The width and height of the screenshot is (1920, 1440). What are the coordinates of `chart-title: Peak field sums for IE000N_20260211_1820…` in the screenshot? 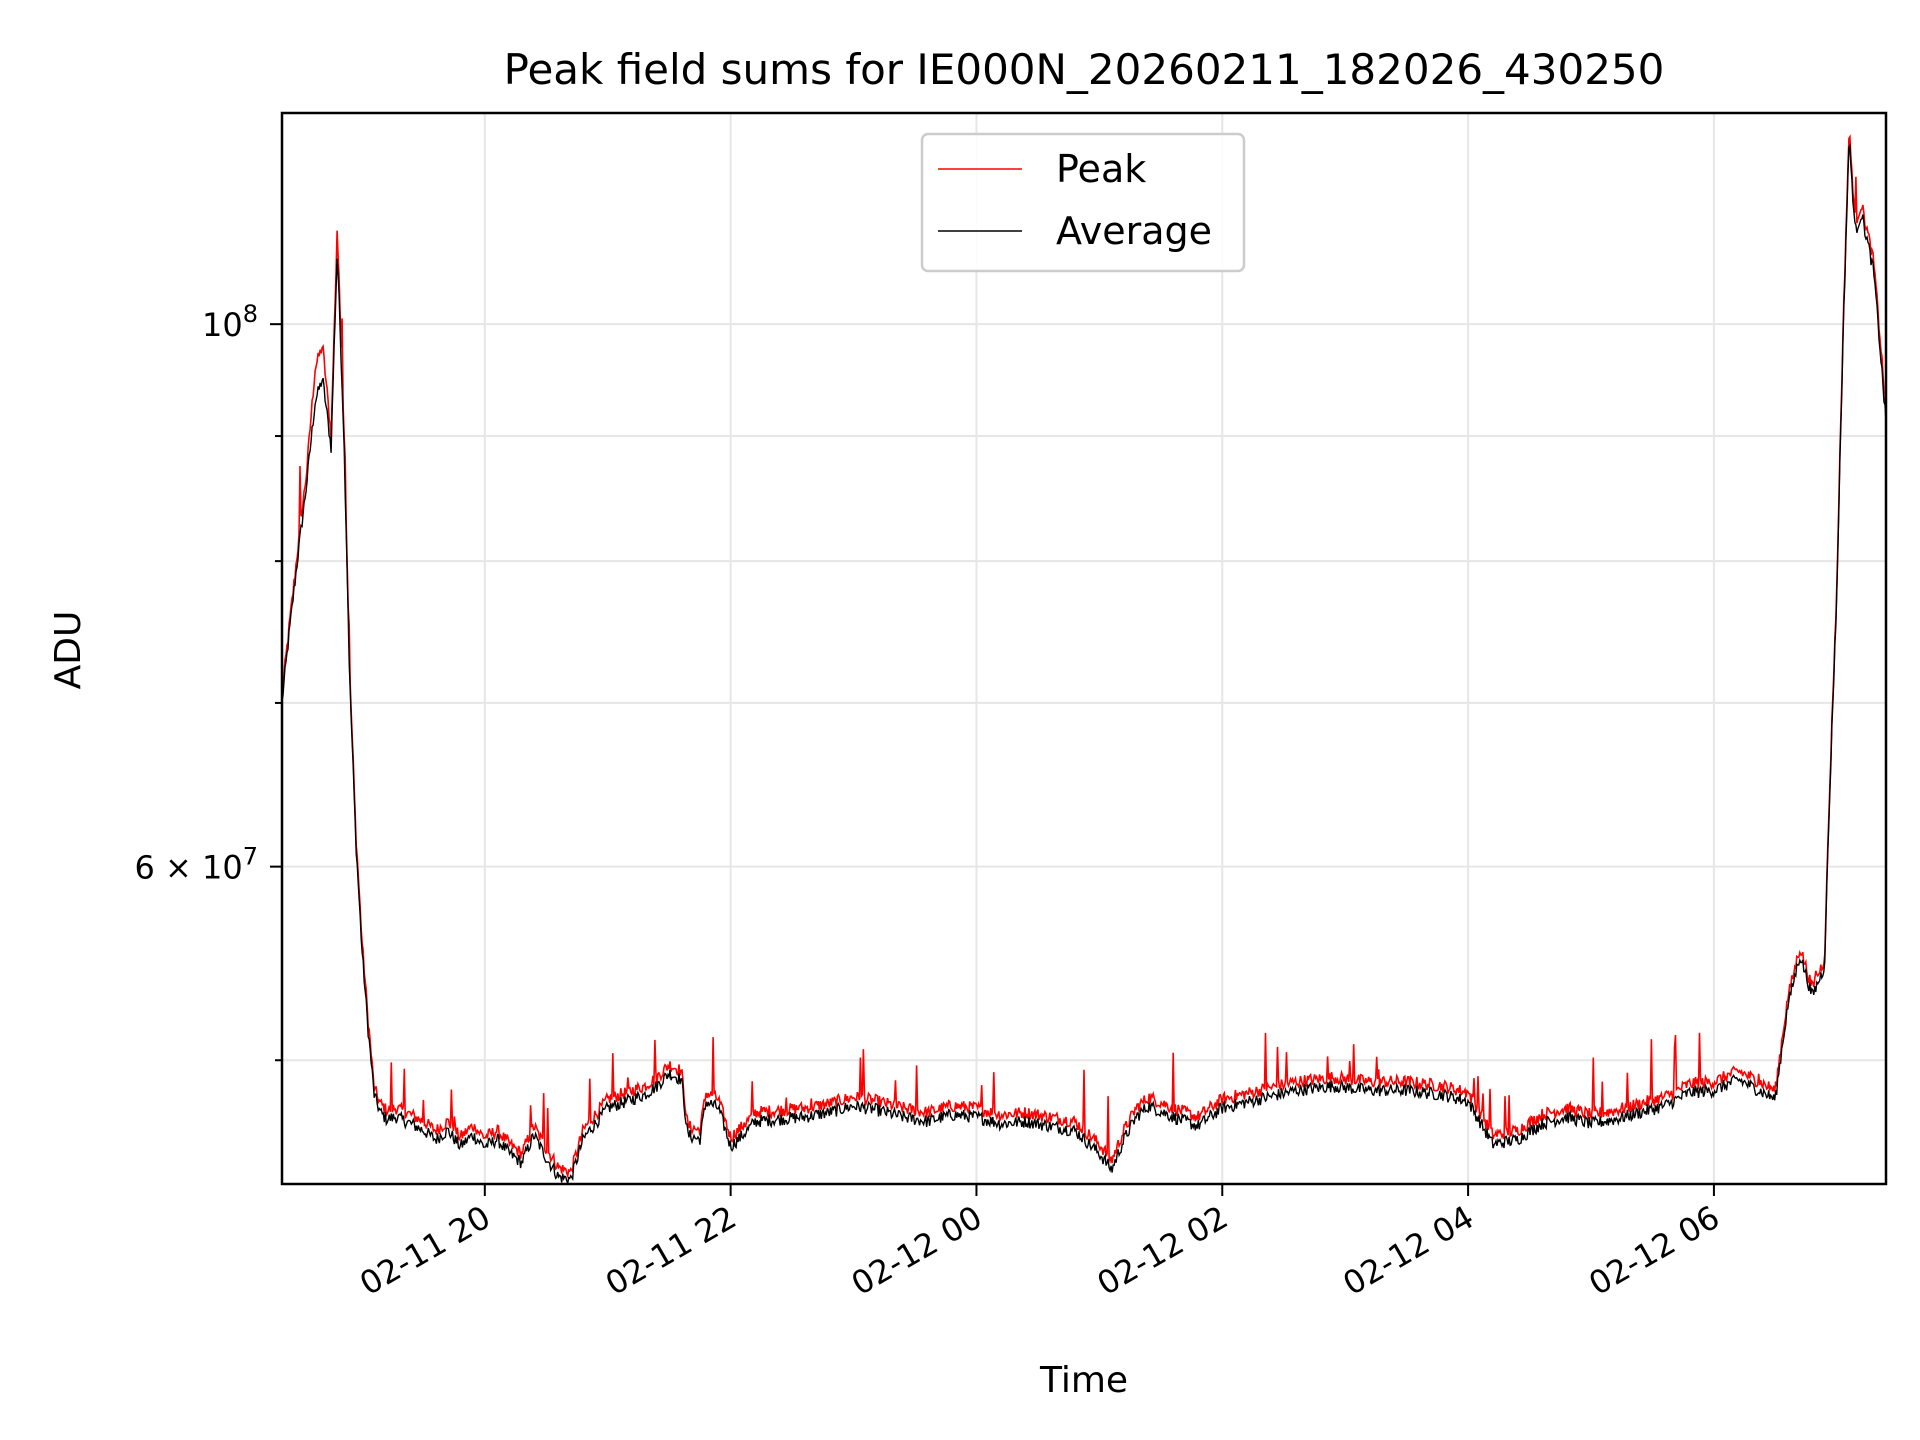 It's located at (1084, 69).